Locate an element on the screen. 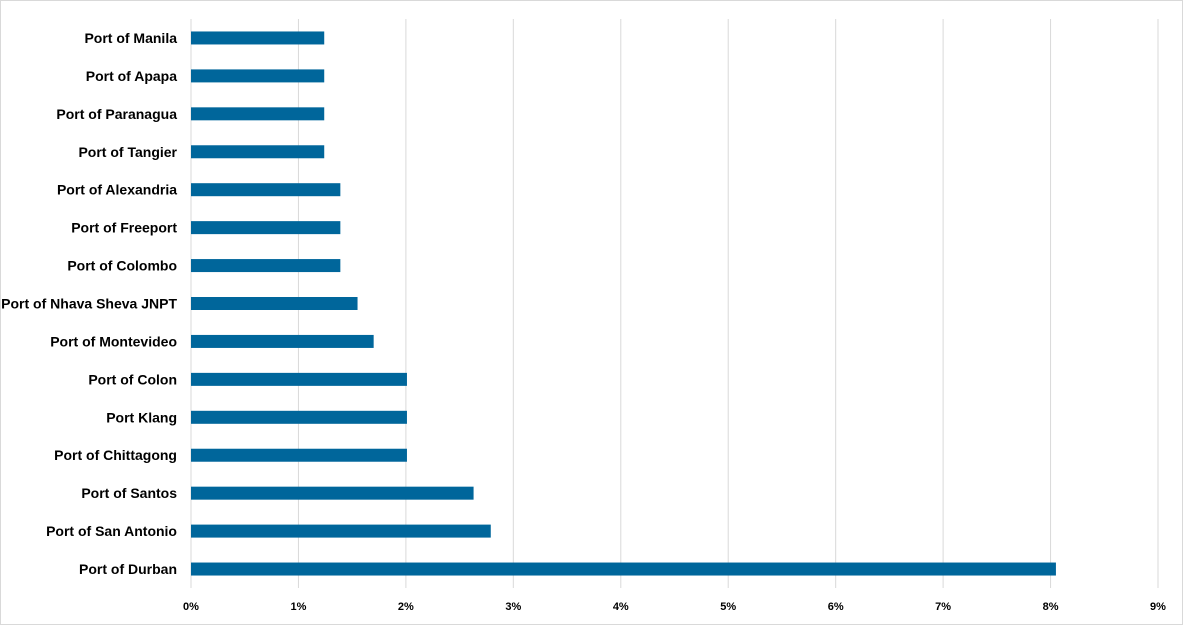 This screenshot has height=626, width=1183. x-tick-label: 1% is located at coordinates (298, 607).